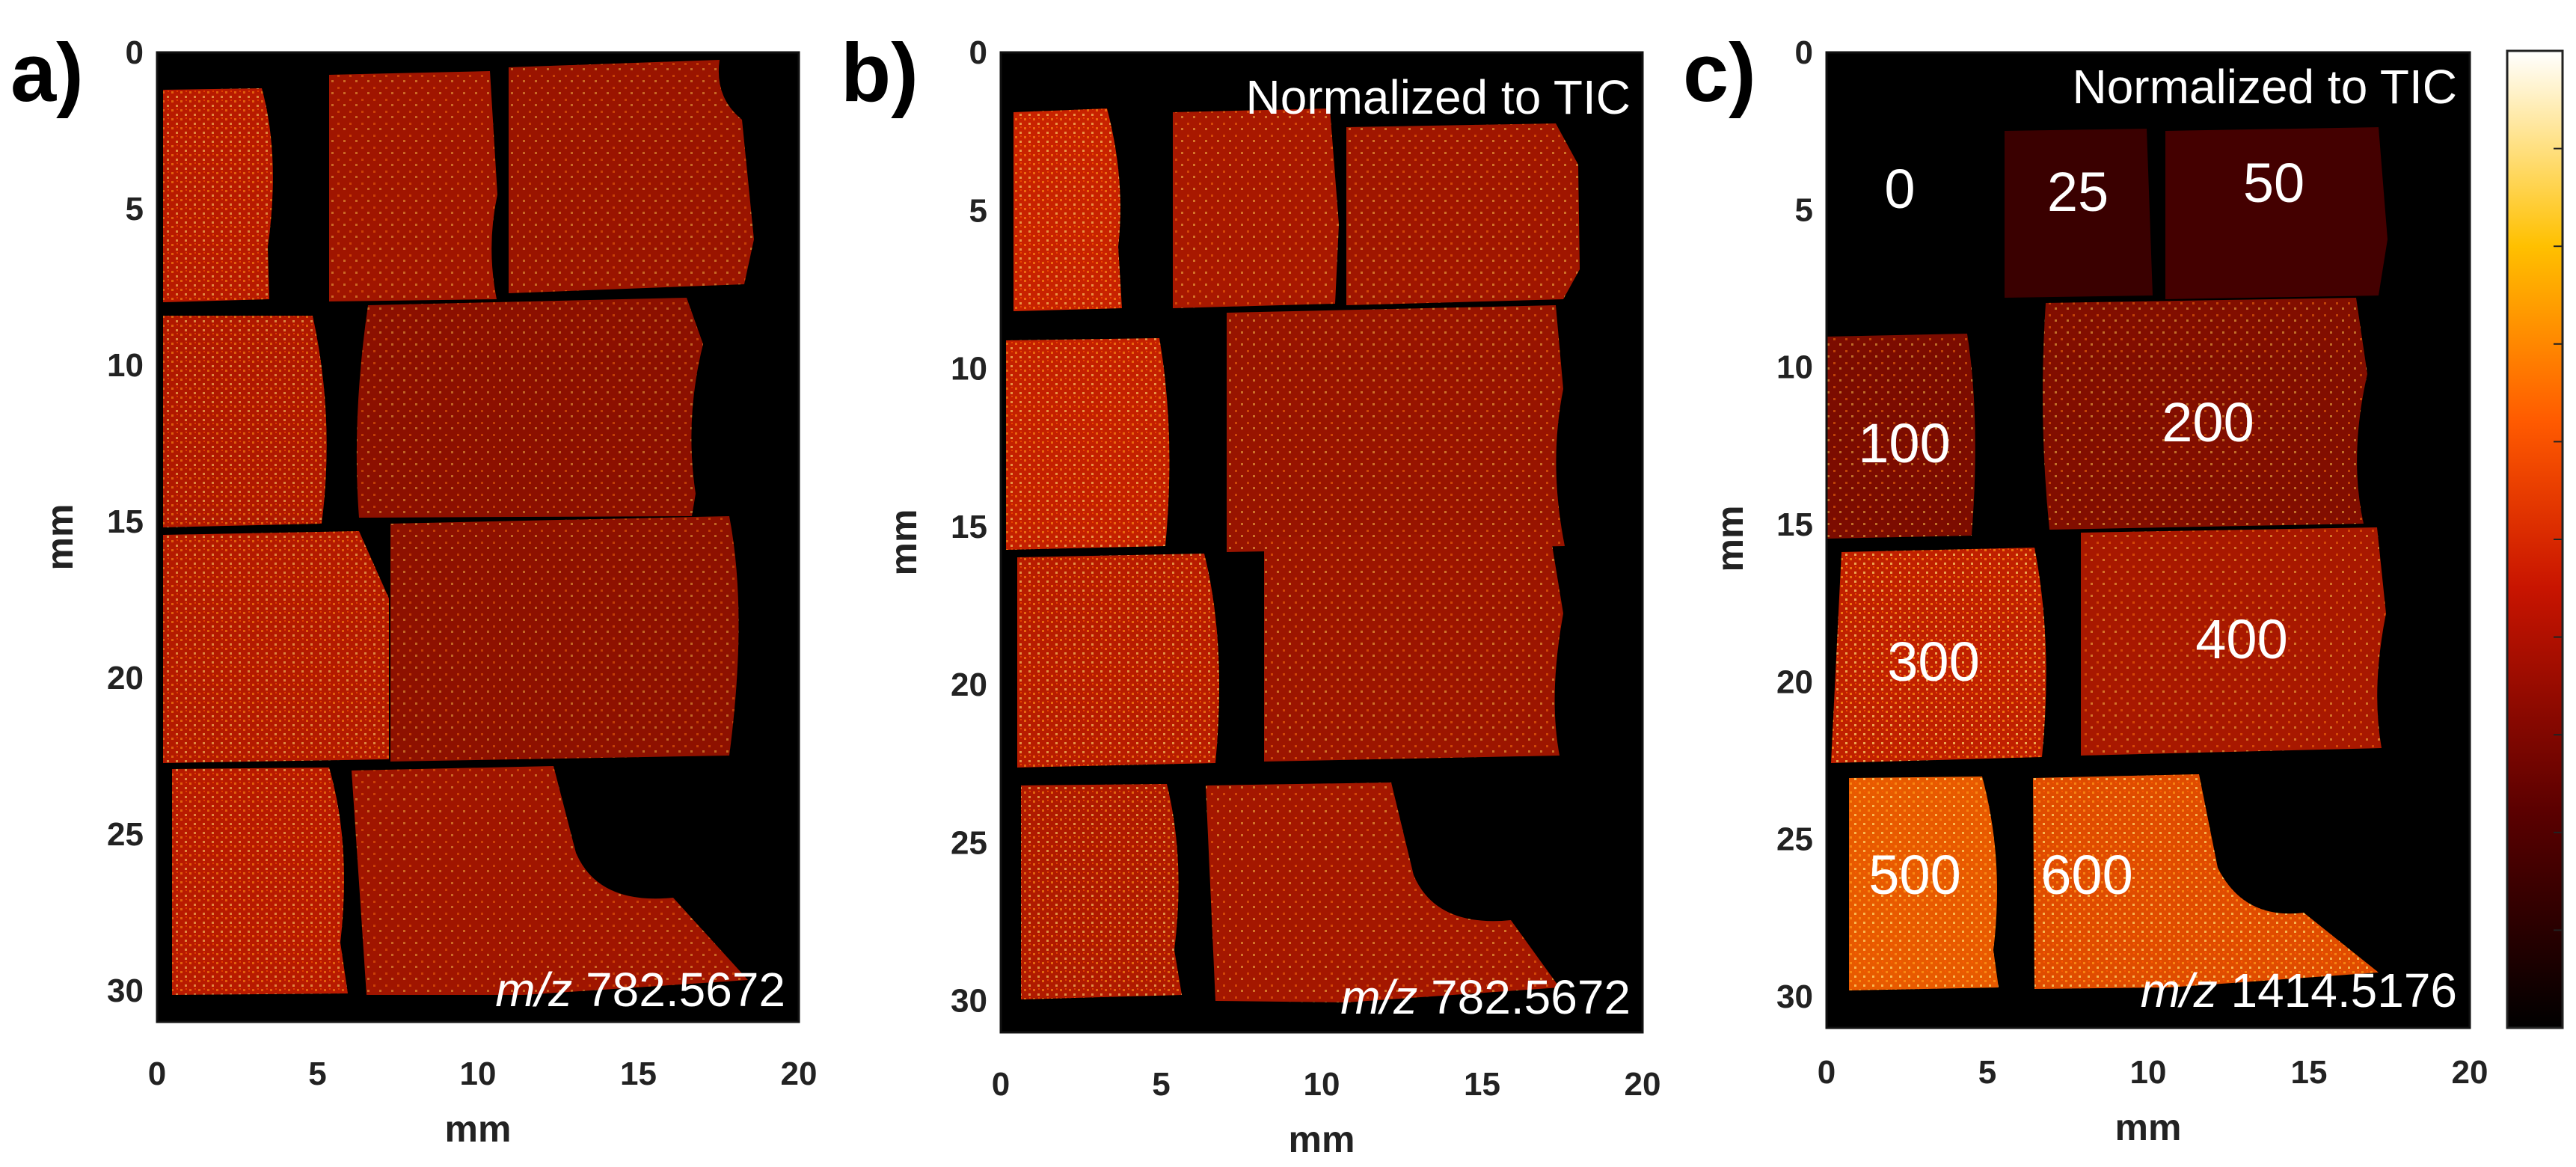 Image resolution: width=2576 pixels, height=1167 pixels. What do you see at coordinates (2224, 991) in the screenshot?
I see `panel-c-mz-gap` at bounding box center [2224, 991].